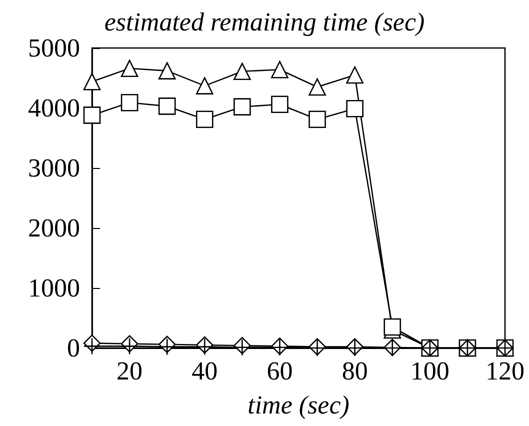 The image size is (529, 426). Describe the element at coordinates (54, 48) in the screenshot. I see `y-tick-label: 5000` at that location.